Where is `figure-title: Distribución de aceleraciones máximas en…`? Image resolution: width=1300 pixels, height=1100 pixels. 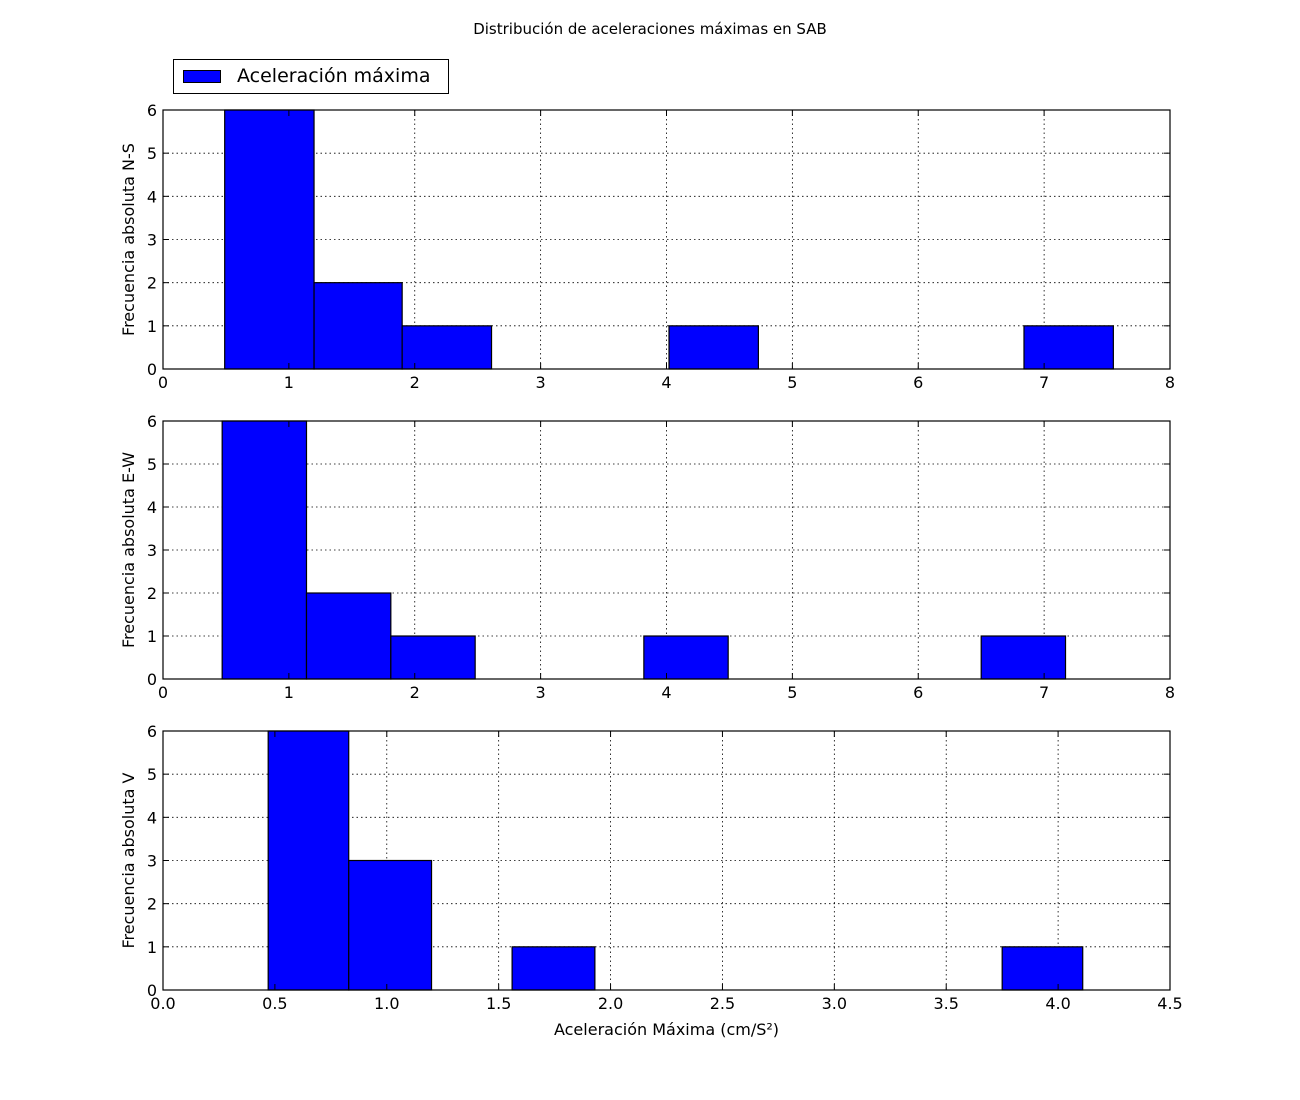 figure-title: Distribución de aceleraciones máximas en… is located at coordinates (650, 29).